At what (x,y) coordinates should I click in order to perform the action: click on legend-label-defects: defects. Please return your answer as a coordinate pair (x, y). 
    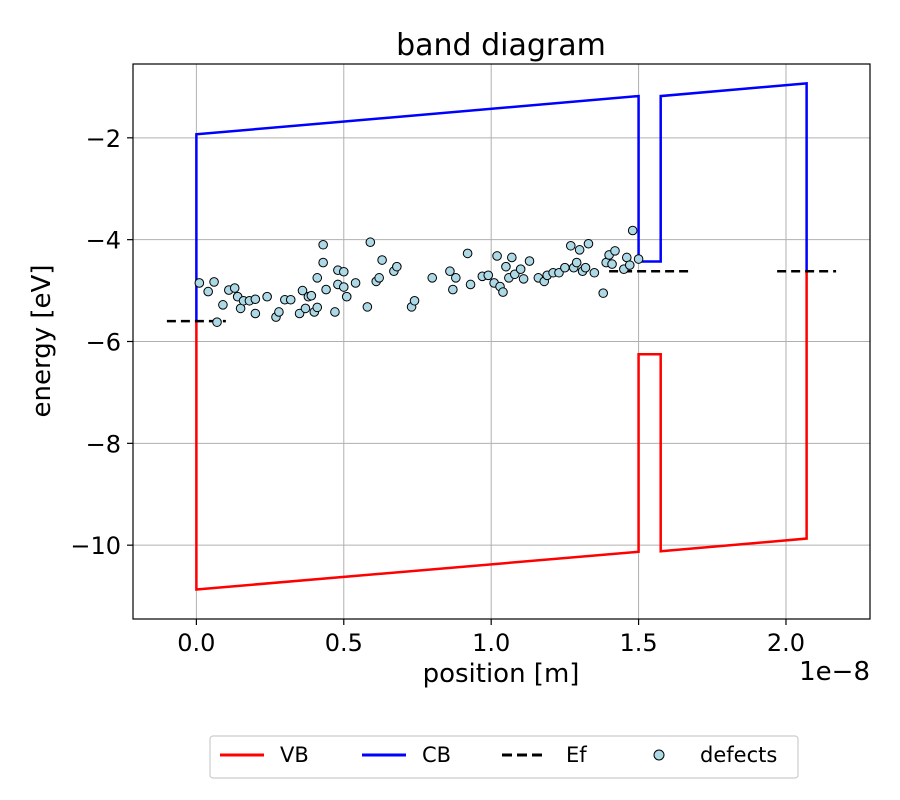
    Looking at the image, I should click on (738, 755).